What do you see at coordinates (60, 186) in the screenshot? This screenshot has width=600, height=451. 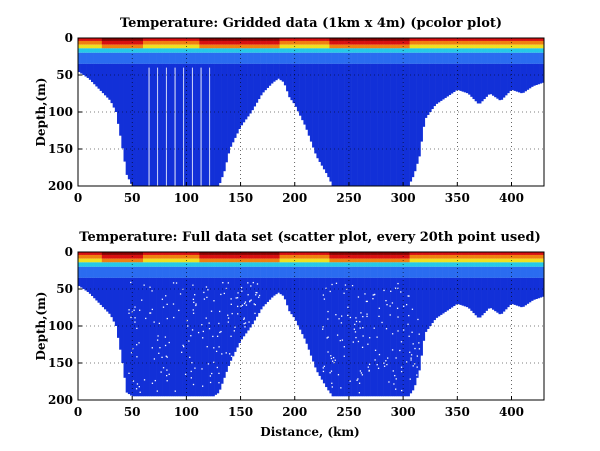 I see `y-tick-label: 200` at bounding box center [60, 186].